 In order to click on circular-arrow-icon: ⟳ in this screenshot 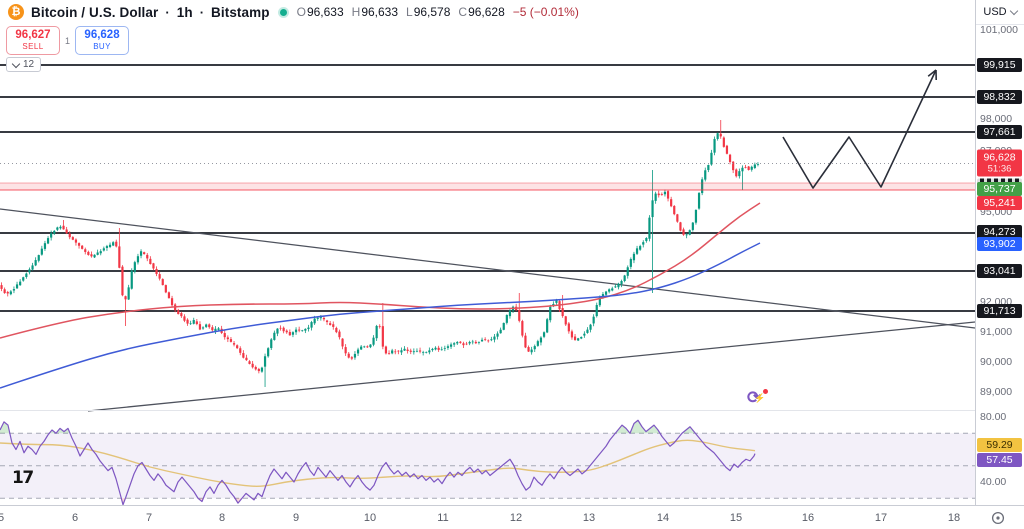, I will do `click(754, 397)`.